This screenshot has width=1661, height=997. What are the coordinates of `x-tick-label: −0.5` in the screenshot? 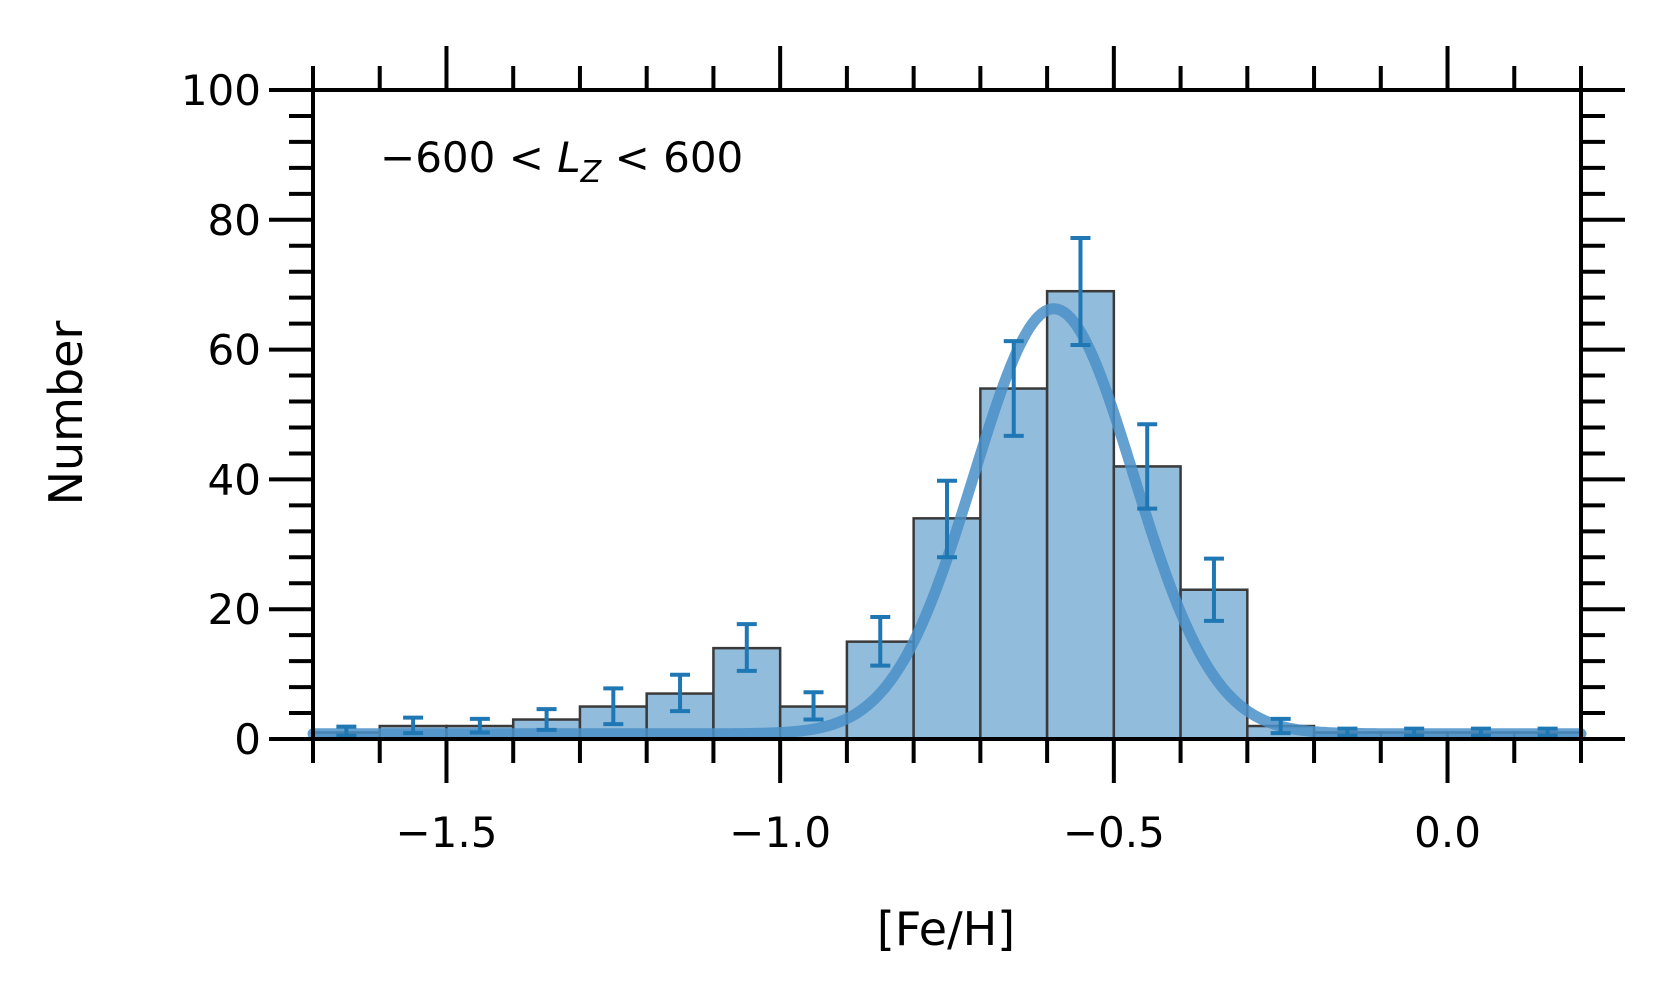 It's located at (1114, 832).